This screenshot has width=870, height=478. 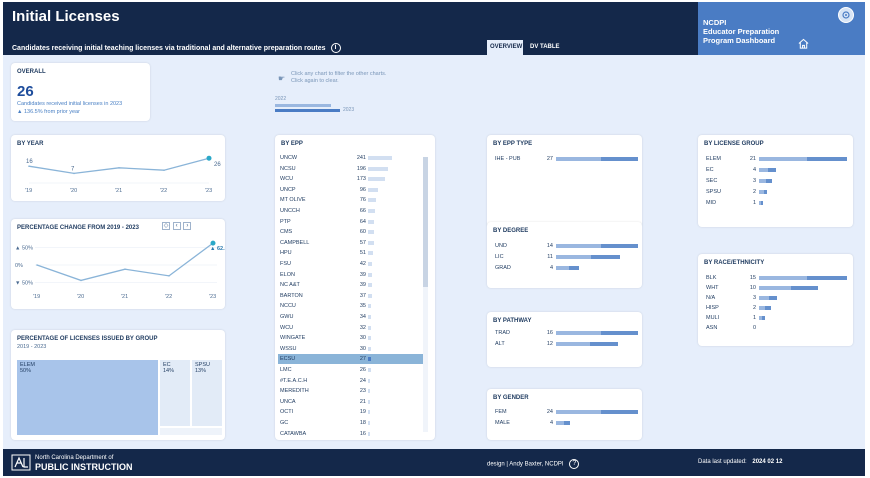 I want to click on epp-row: PTP 64, so click(x=352, y=222).